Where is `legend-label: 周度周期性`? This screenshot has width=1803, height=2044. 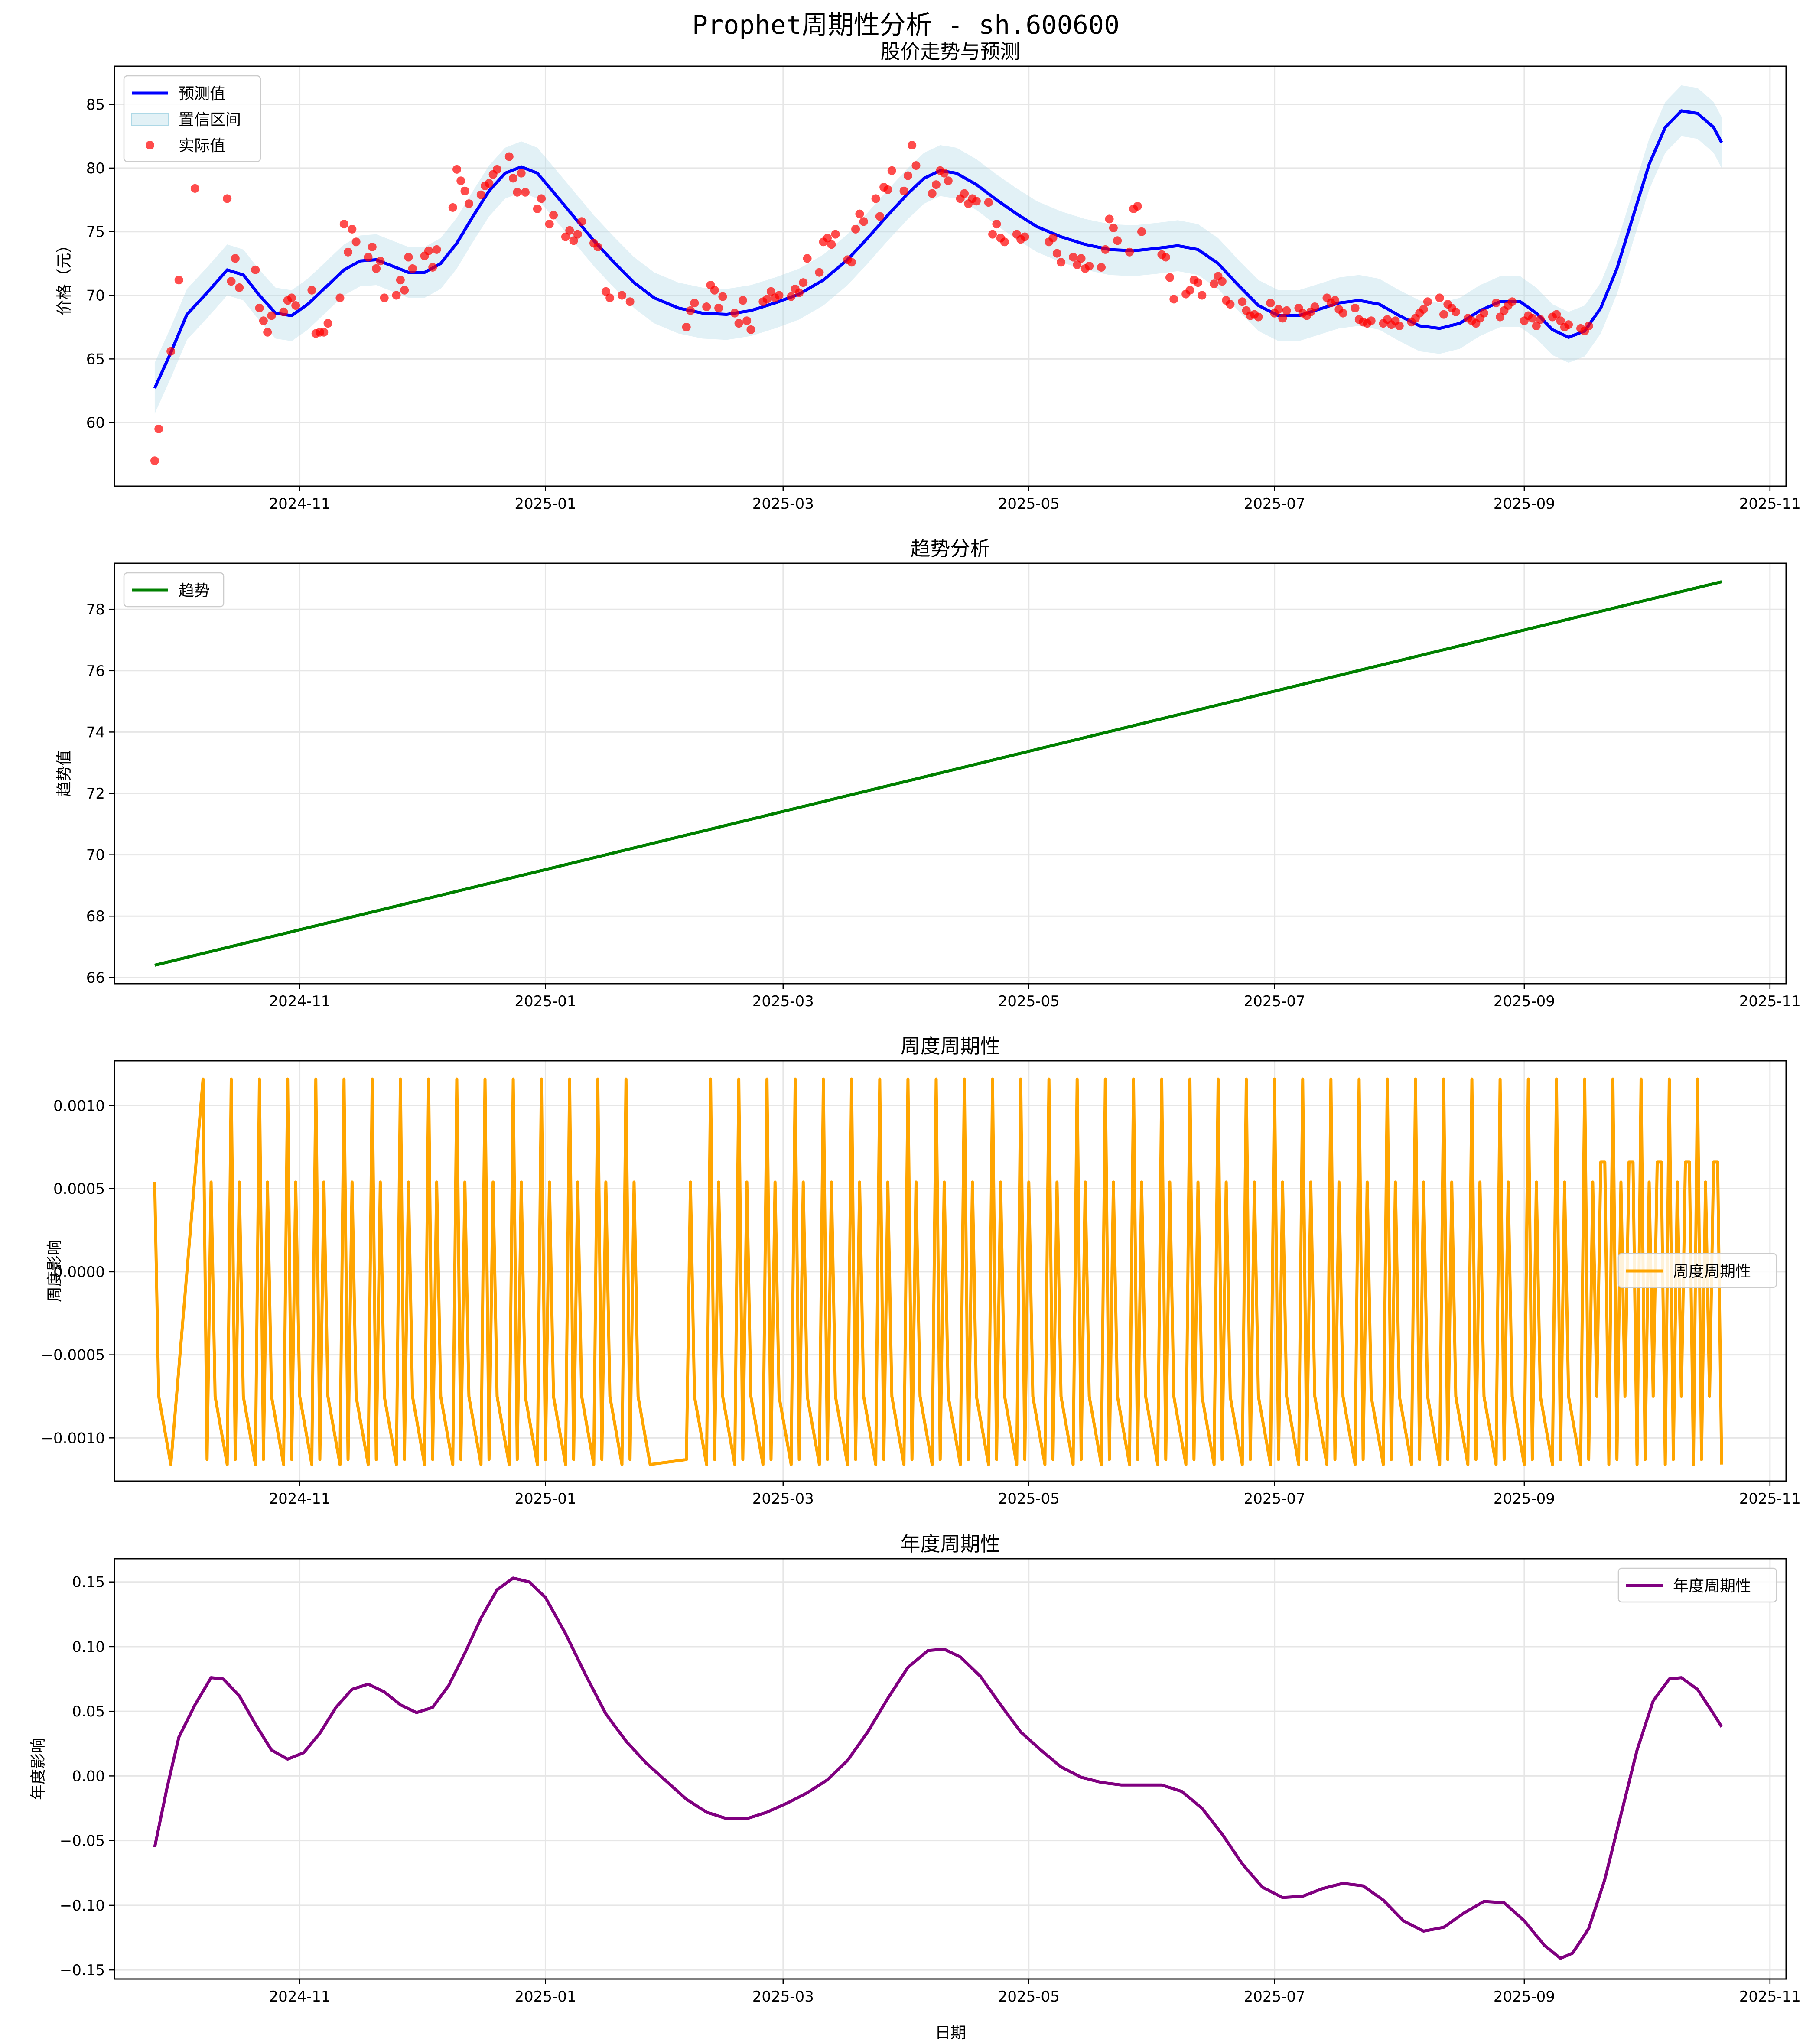 legend-label: 周度周期性 is located at coordinates (1712, 1271).